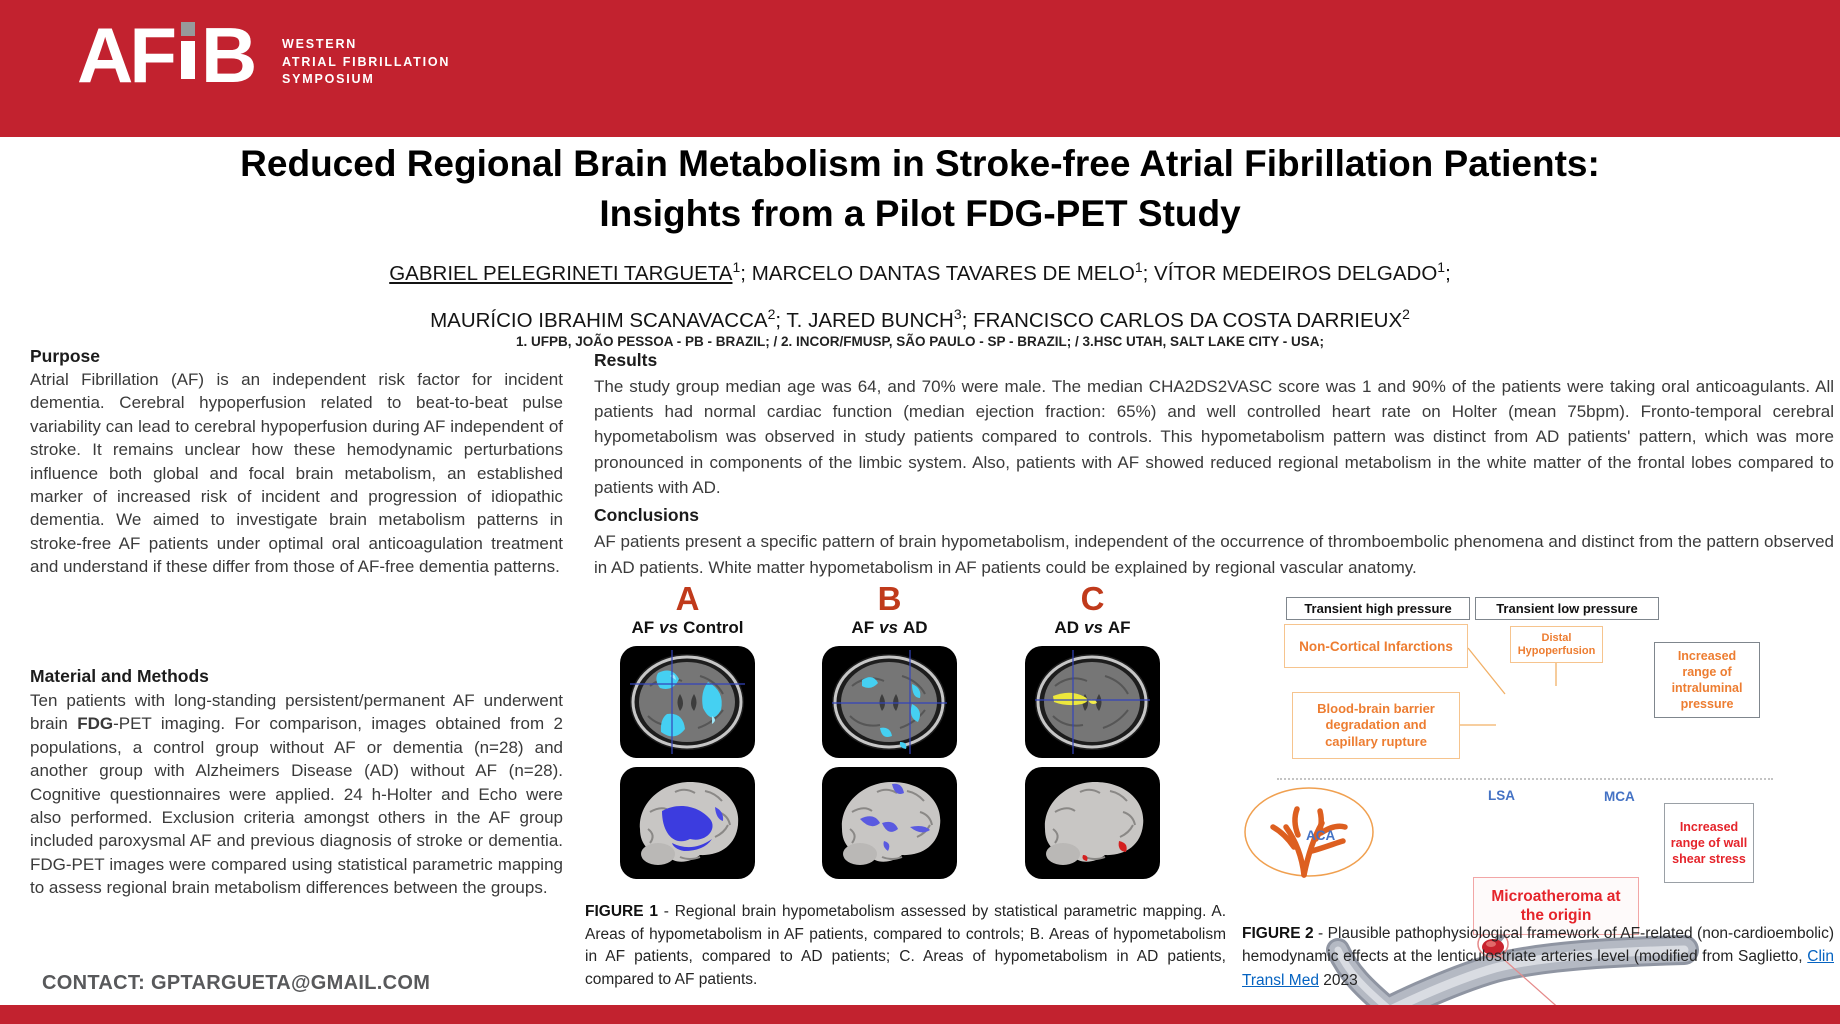 Image resolution: width=1840 pixels, height=1024 pixels. What do you see at coordinates (1378, 608) in the screenshot?
I see `transient-high-pressure-box: Transient high pressure` at bounding box center [1378, 608].